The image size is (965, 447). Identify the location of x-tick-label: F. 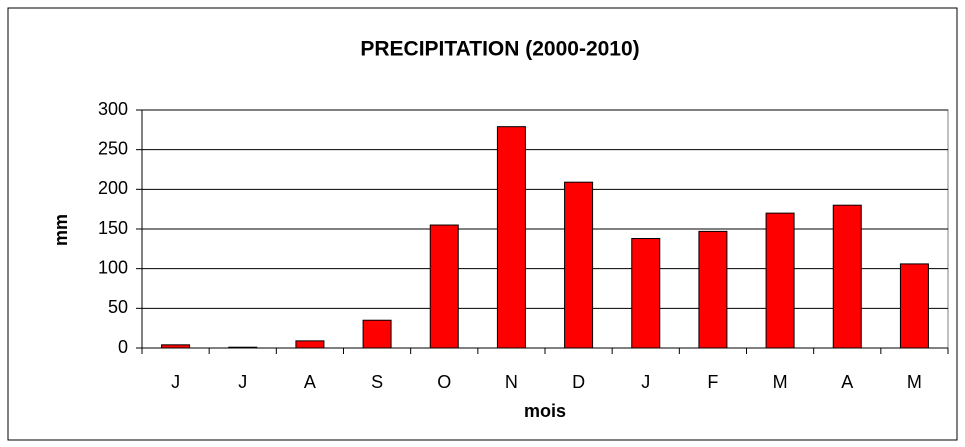
(712, 382).